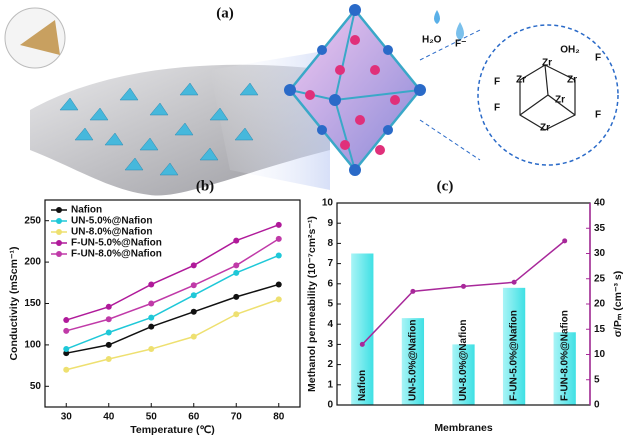  I want to click on y-tick-label: 3, so click(330, 344).